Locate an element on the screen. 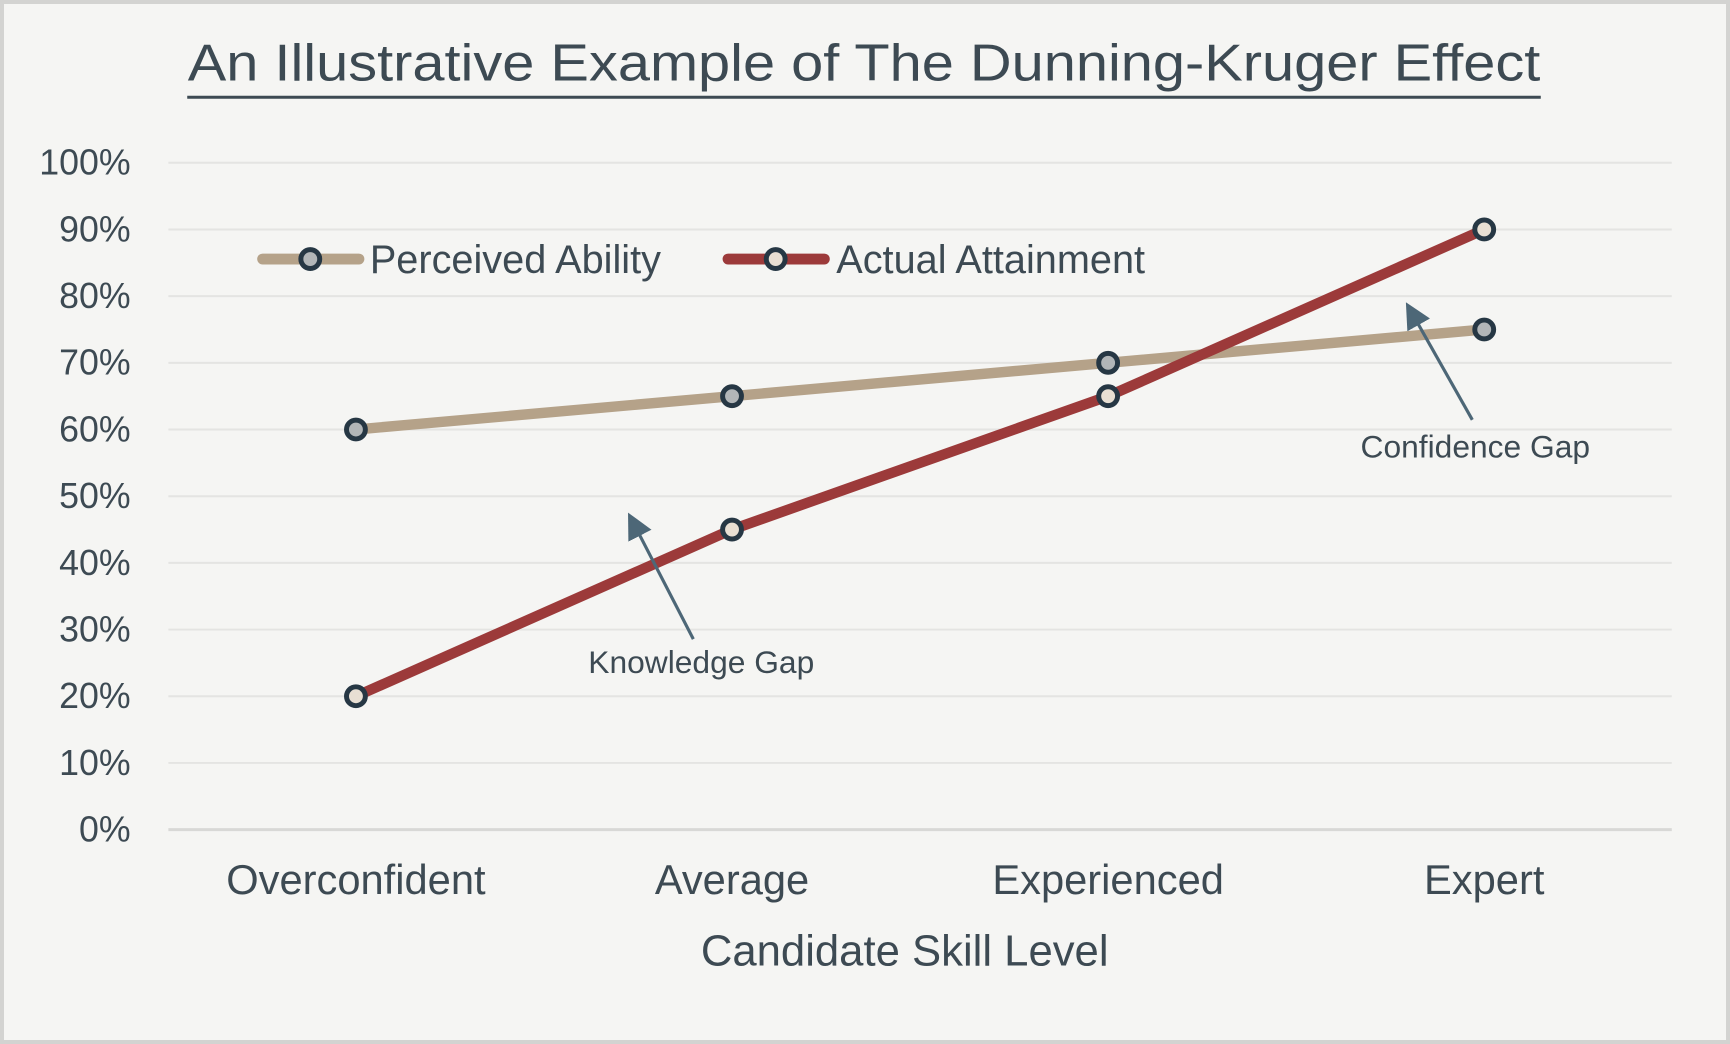  y-tick-label: 30% is located at coordinates (95, 629).